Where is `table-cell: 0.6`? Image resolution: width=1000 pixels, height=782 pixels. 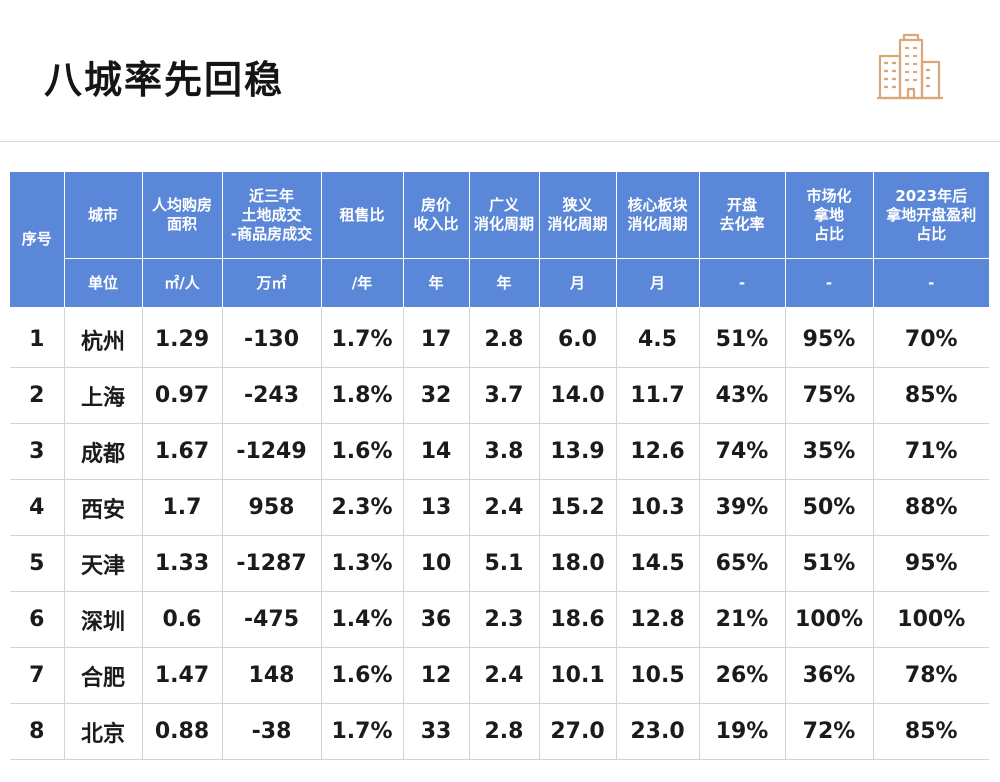
table-cell: 0.6 is located at coordinates (182, 619).